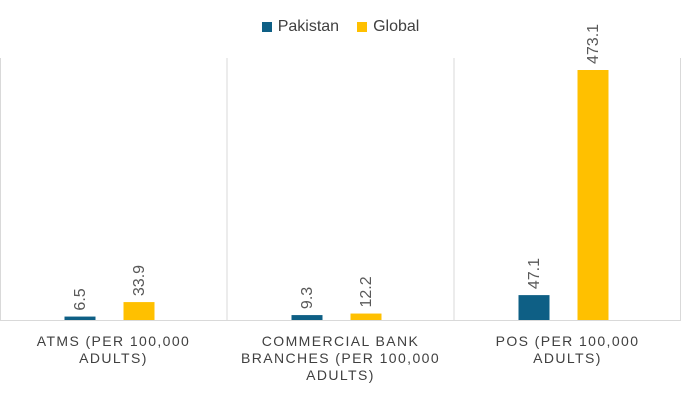 The height and width of the screenshot is (419, 681). Describe the element at coordinates (340, 358) in the screenshot. I see `category-label: BRANCHES (PER 100,000` at that location.